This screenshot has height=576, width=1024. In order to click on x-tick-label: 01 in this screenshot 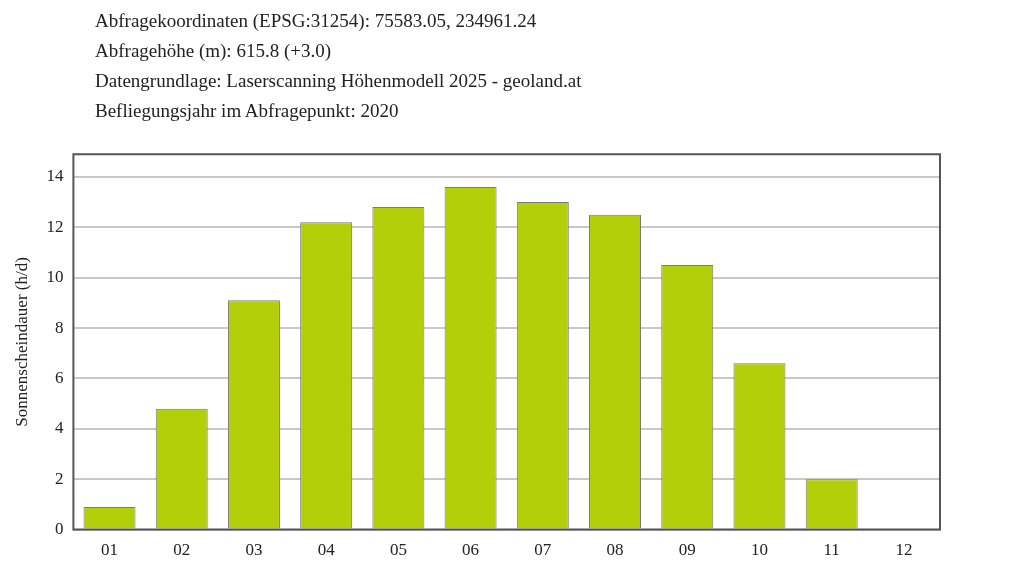, I will do `click(110, 550)`.